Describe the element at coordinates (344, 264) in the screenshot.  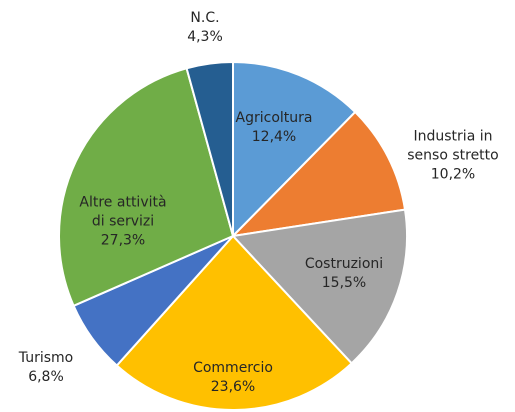
I see `category-label: Costruzioni` at that location.